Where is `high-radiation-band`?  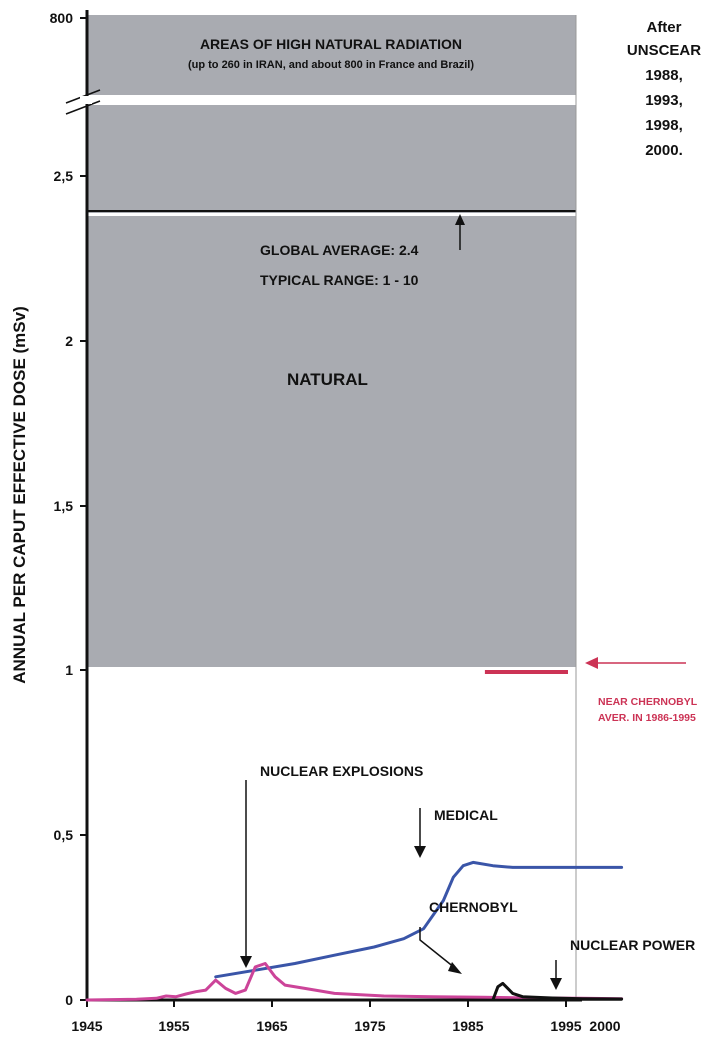 high-radiation-band is located at coordinates (331, 55).